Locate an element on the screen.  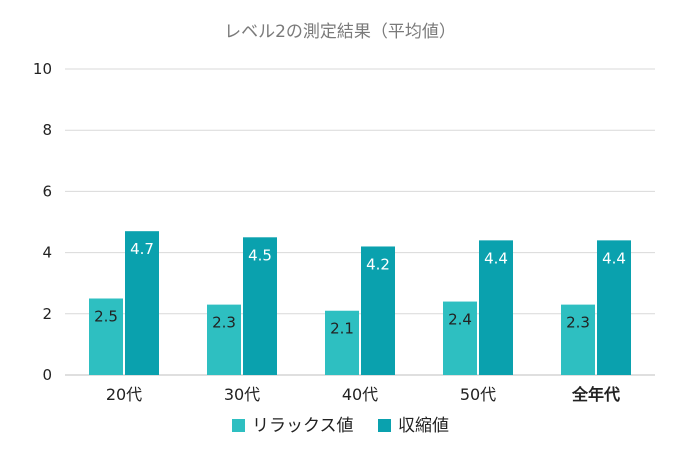
data-label: 2.5 is located at coordinates (106, 317).